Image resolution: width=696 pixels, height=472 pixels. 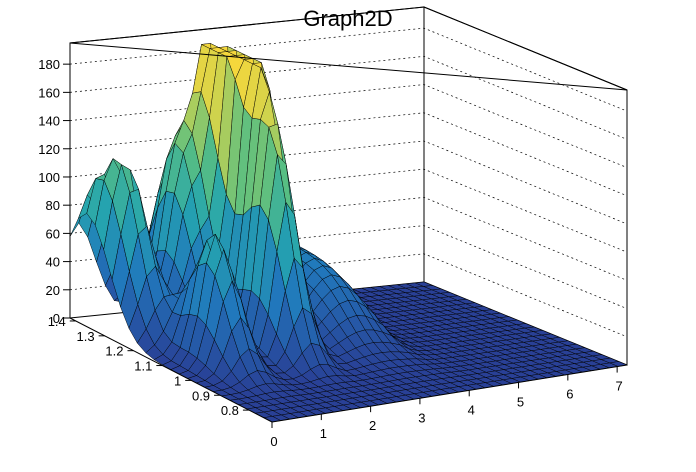 I want to click on z-tick-label: 0, so click(x=56, y=318).